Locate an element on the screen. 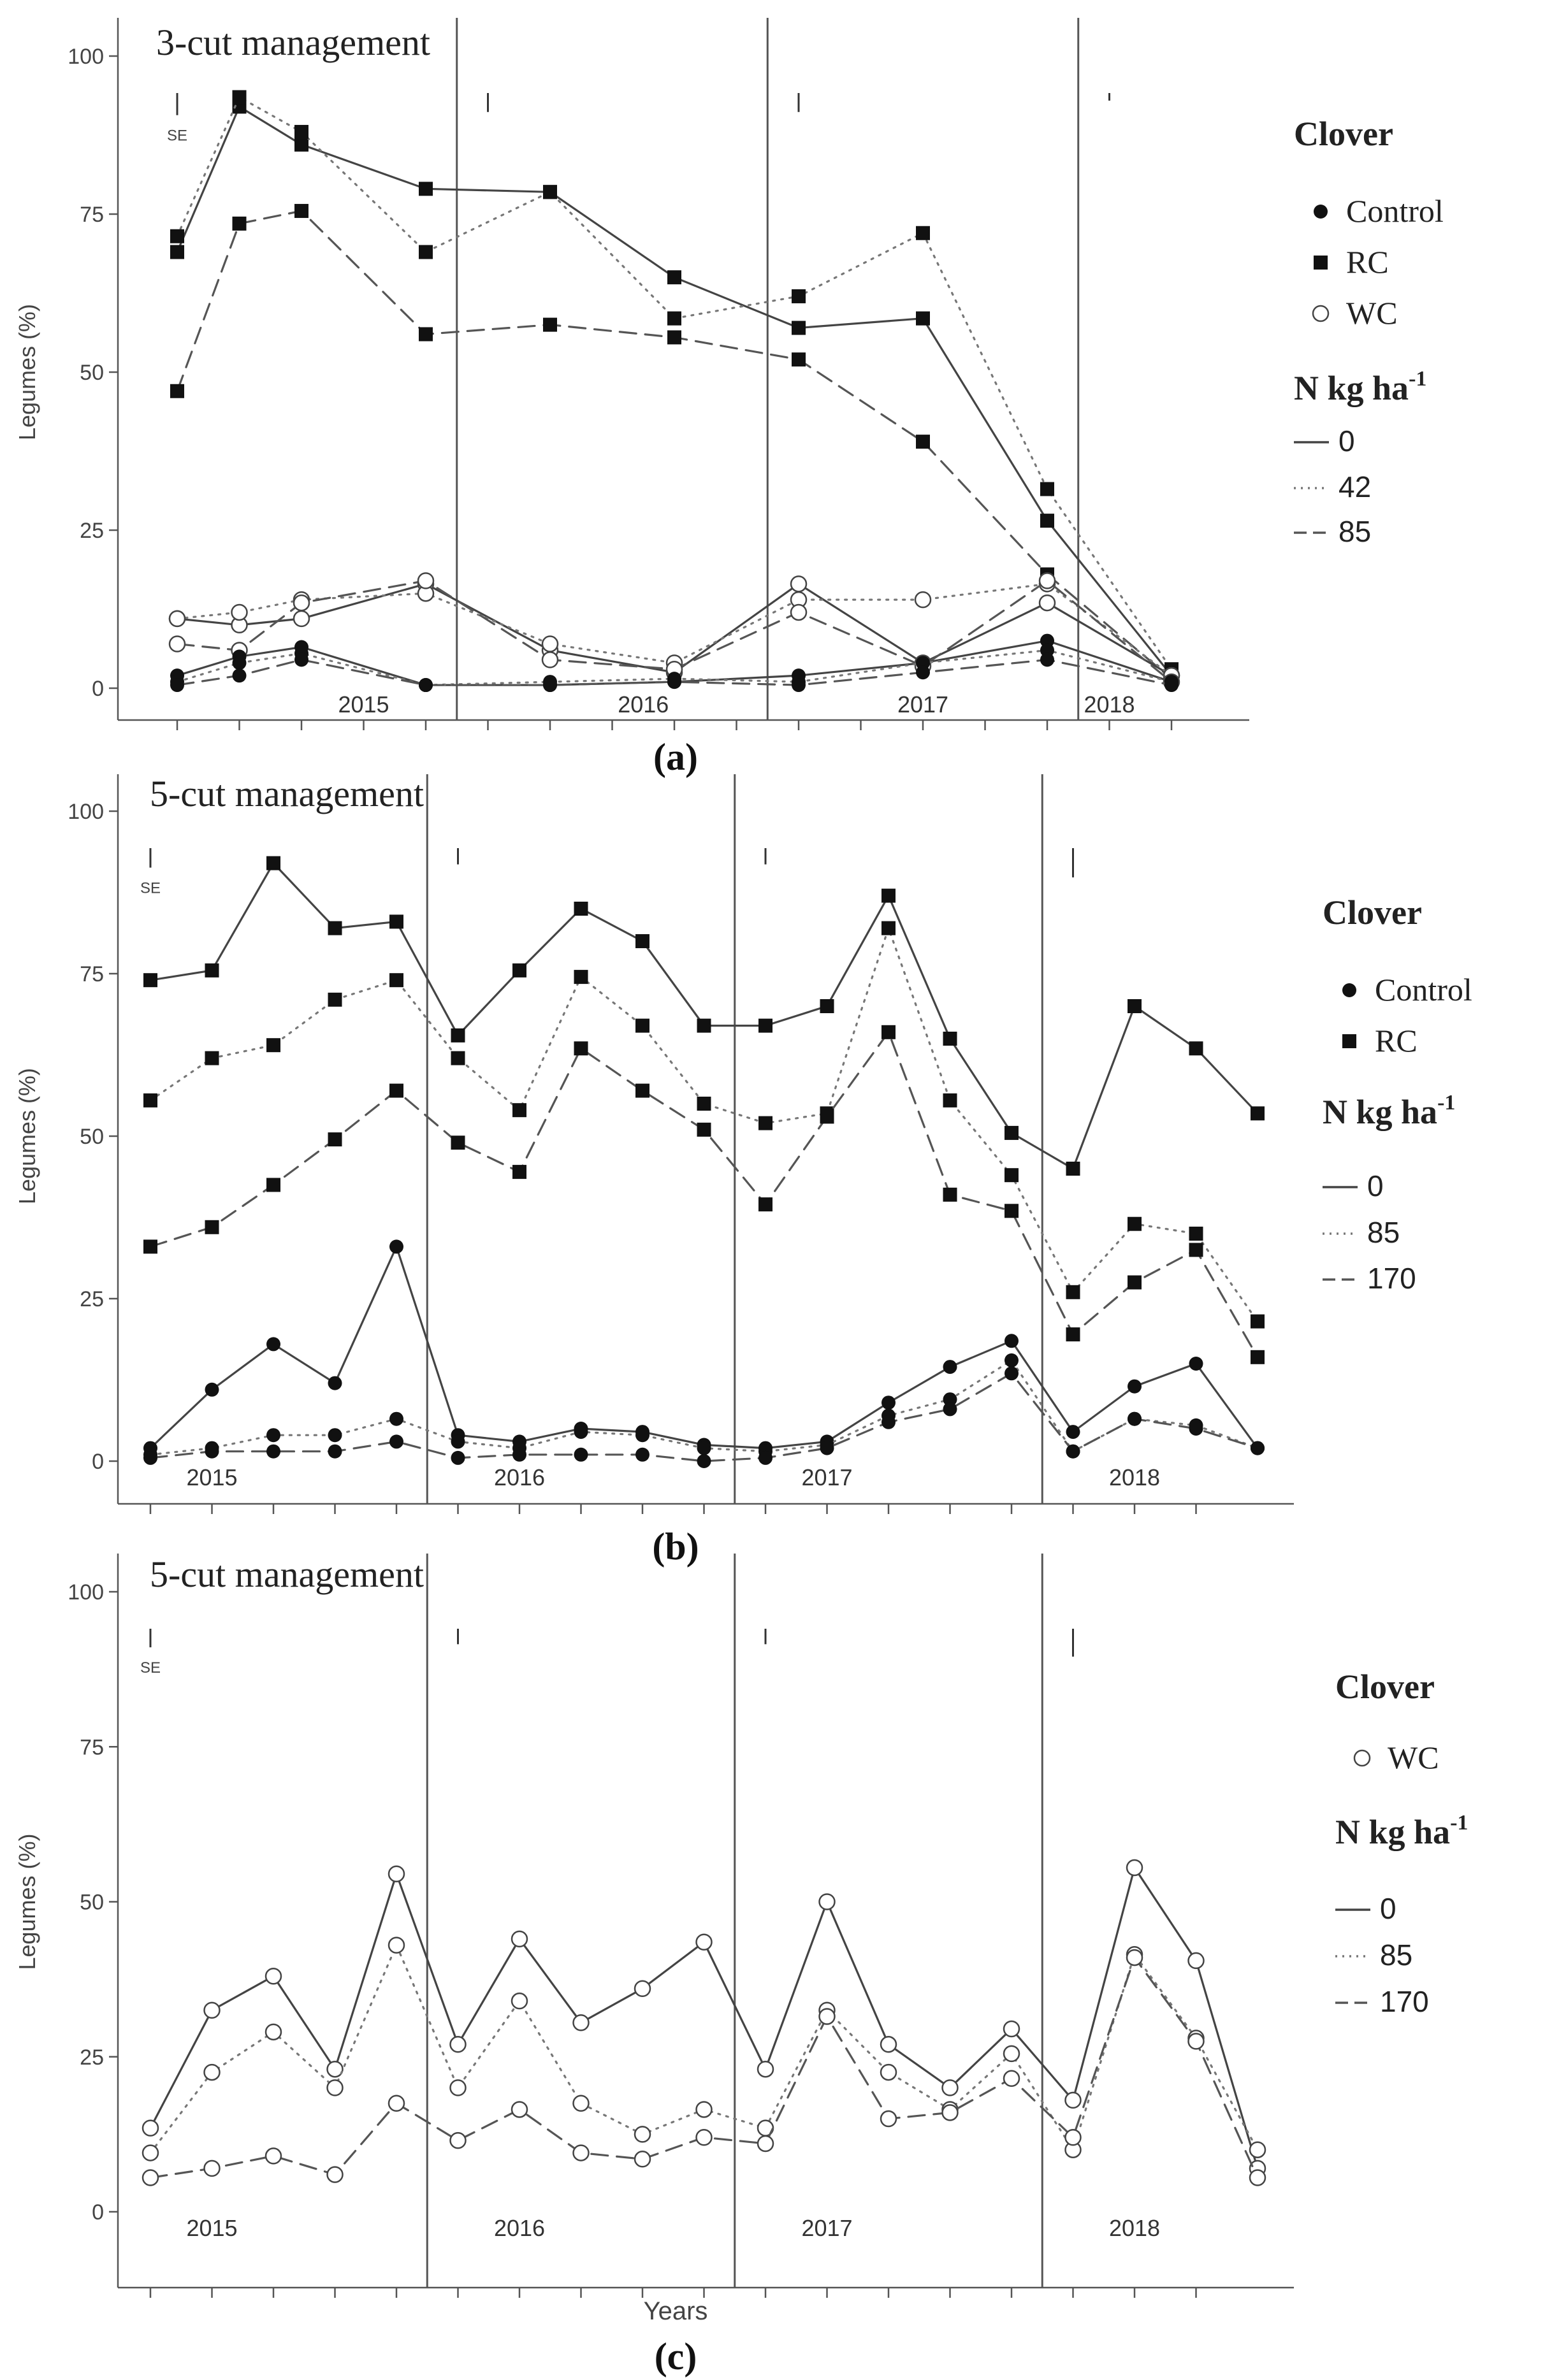  legend-item: RC is located at coordinates (1367, 262).